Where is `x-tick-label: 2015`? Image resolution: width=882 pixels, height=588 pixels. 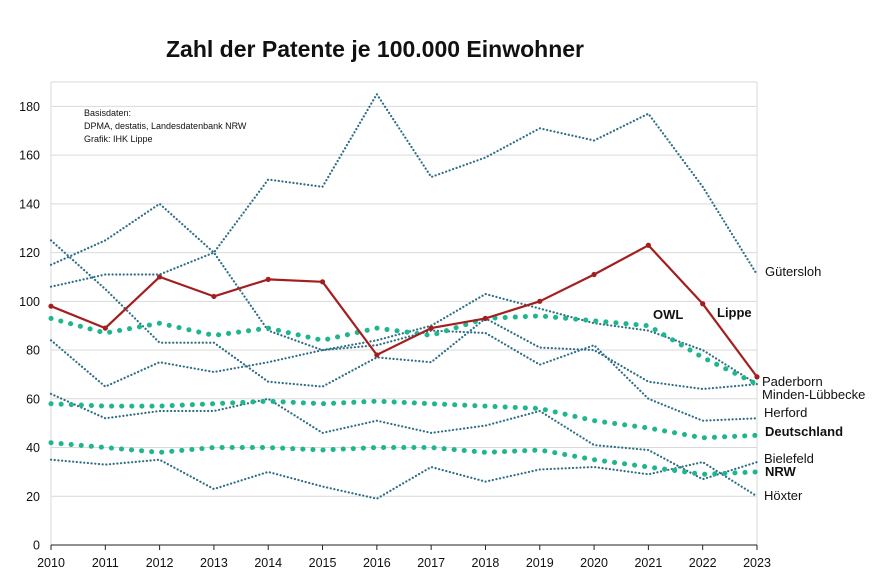
x-tick-label: 2015 is located at coordinates (323, 563).